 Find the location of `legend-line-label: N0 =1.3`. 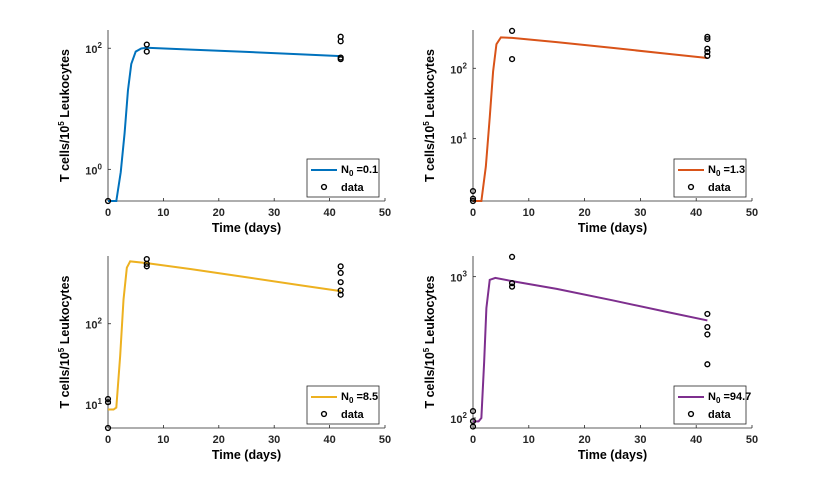

legend-line-label: N0 =1.3 is located at coordinates (726, 171).